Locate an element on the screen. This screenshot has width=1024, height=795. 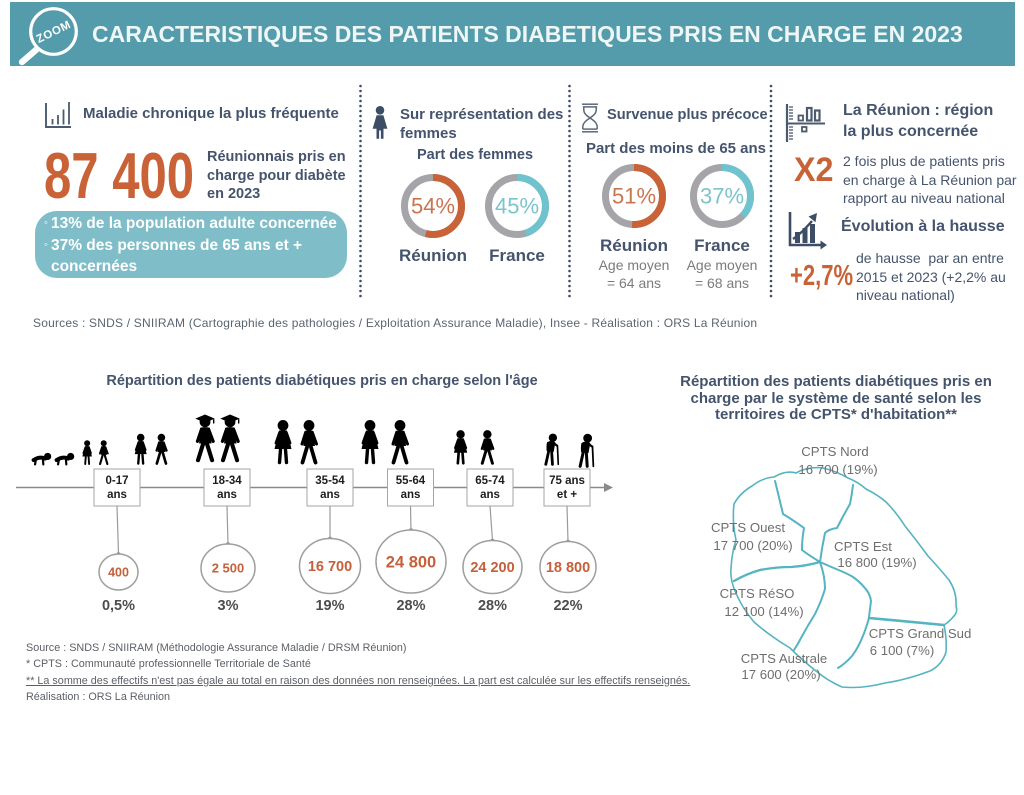
svg-text: 12 100 (14%) is located at coordinates (763, 611).